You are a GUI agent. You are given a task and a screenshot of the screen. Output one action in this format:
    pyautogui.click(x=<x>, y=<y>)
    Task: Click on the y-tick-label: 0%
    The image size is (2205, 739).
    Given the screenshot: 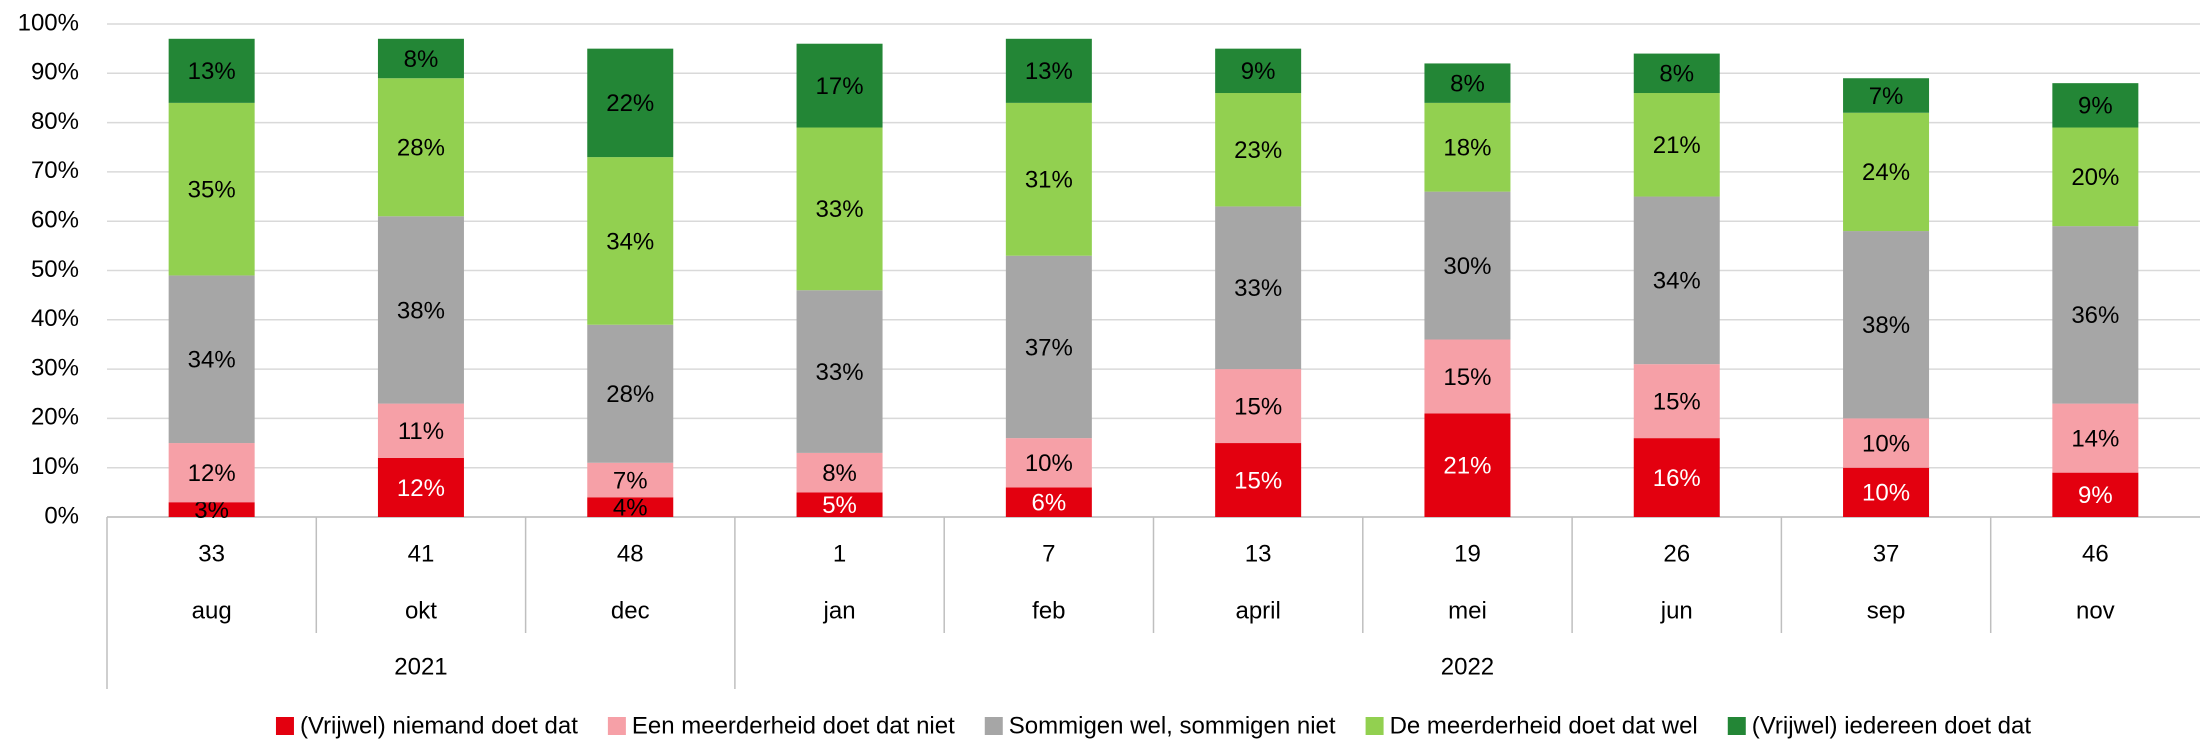 What is the action you would take?
    pyautogui.click(x=61, y=515)
    